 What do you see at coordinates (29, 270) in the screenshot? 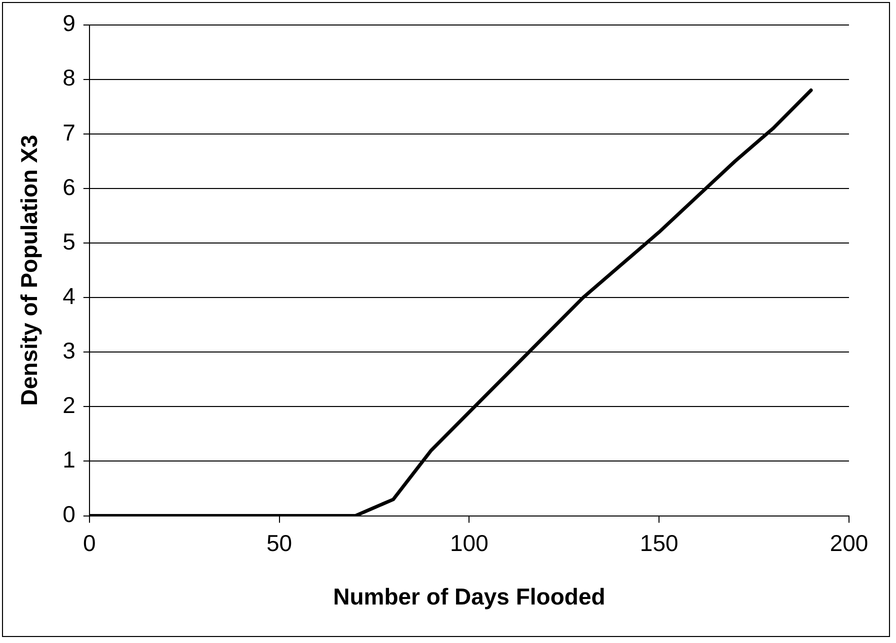
I see `y-axis-title: Density of Population X3` at bounding box center [29, 270].